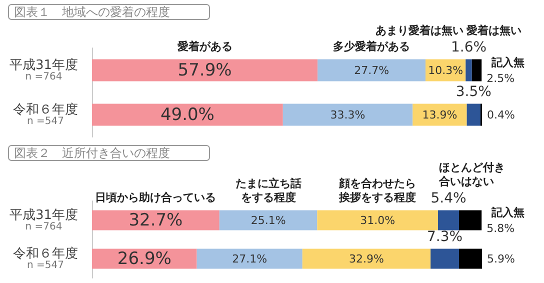 This screenshot has height=283, width=544. I want to click on data-label: 49.0%, so click(187, 114).